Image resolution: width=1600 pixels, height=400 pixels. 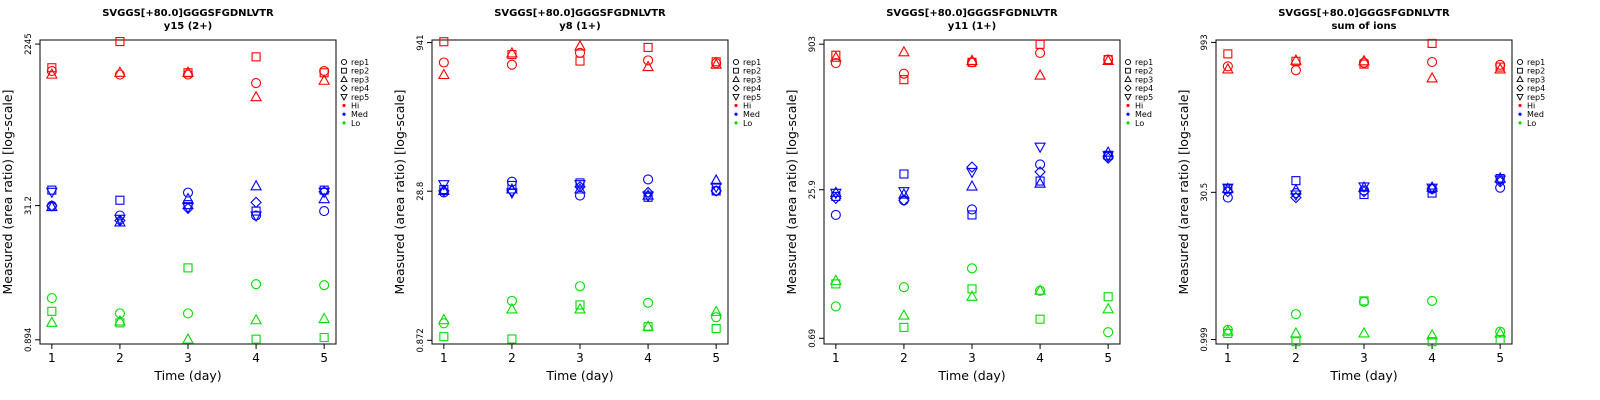 I want to click on legend-label: rep3, so click(x=1536, y=79).